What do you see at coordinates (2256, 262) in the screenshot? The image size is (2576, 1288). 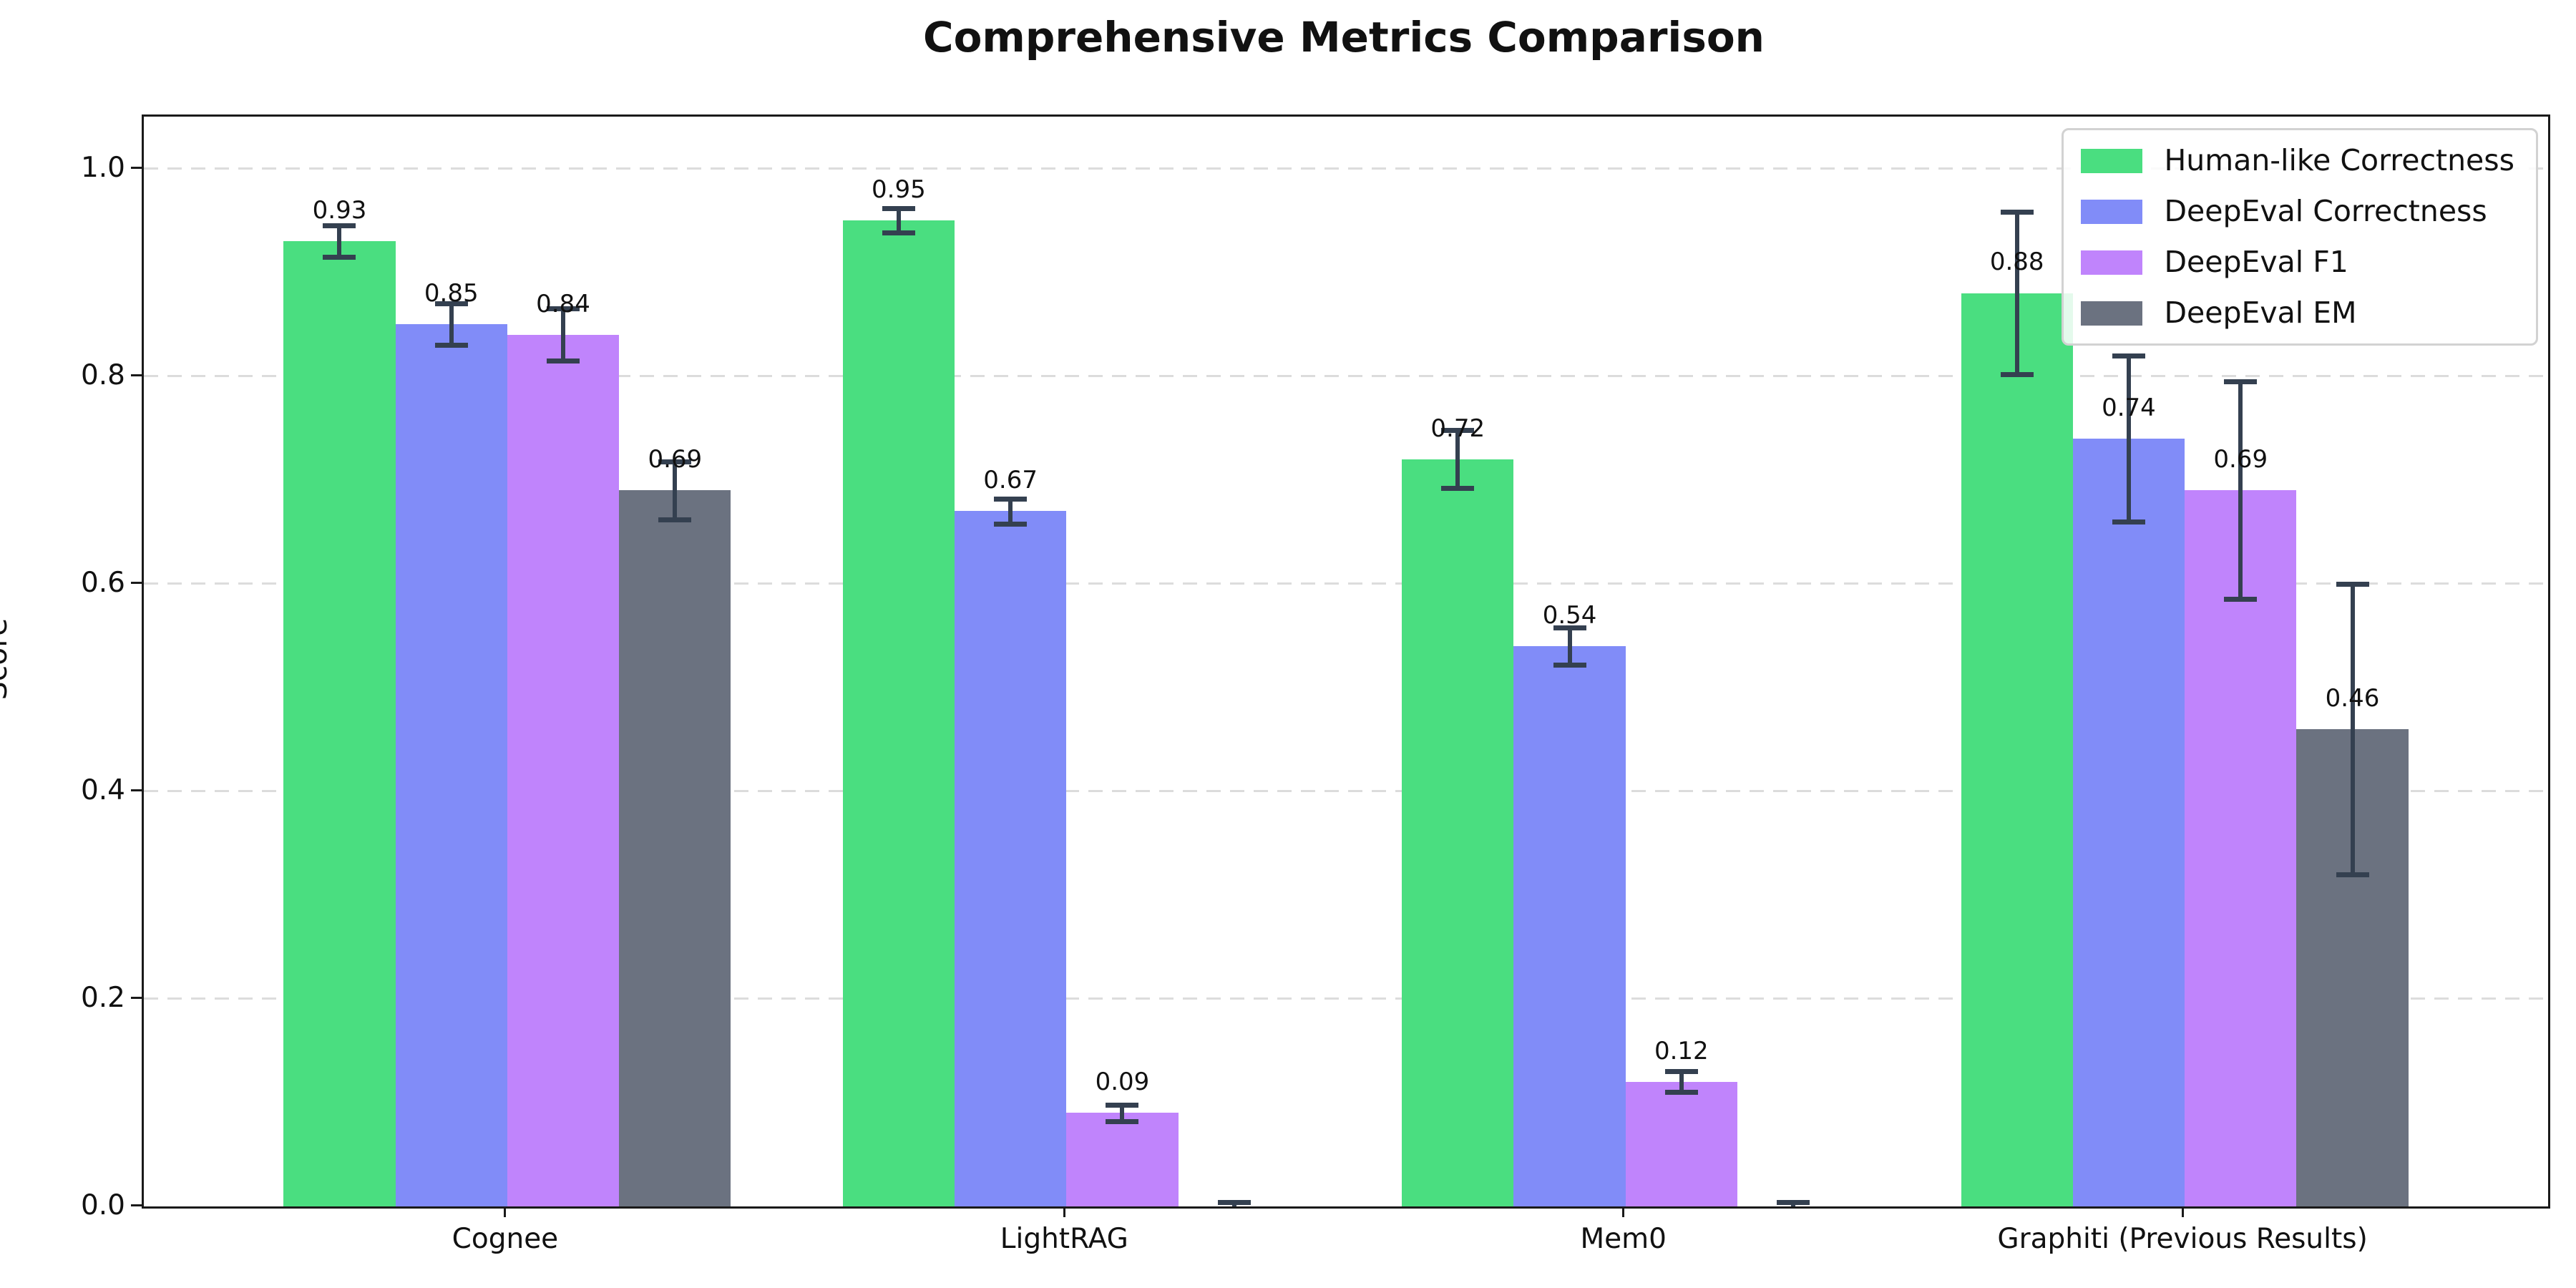 I see `legend-label: DeepEval F1` at bounding box center [2256, 262].